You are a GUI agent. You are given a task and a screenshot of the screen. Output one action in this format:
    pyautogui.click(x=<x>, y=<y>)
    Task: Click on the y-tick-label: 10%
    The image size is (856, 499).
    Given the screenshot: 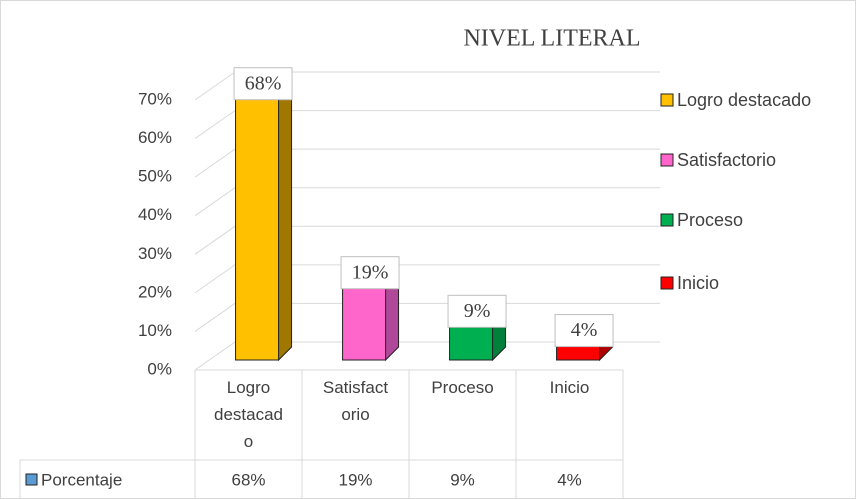 What is the action you would take?
    pyautogui.click(x=155, y=330)
    